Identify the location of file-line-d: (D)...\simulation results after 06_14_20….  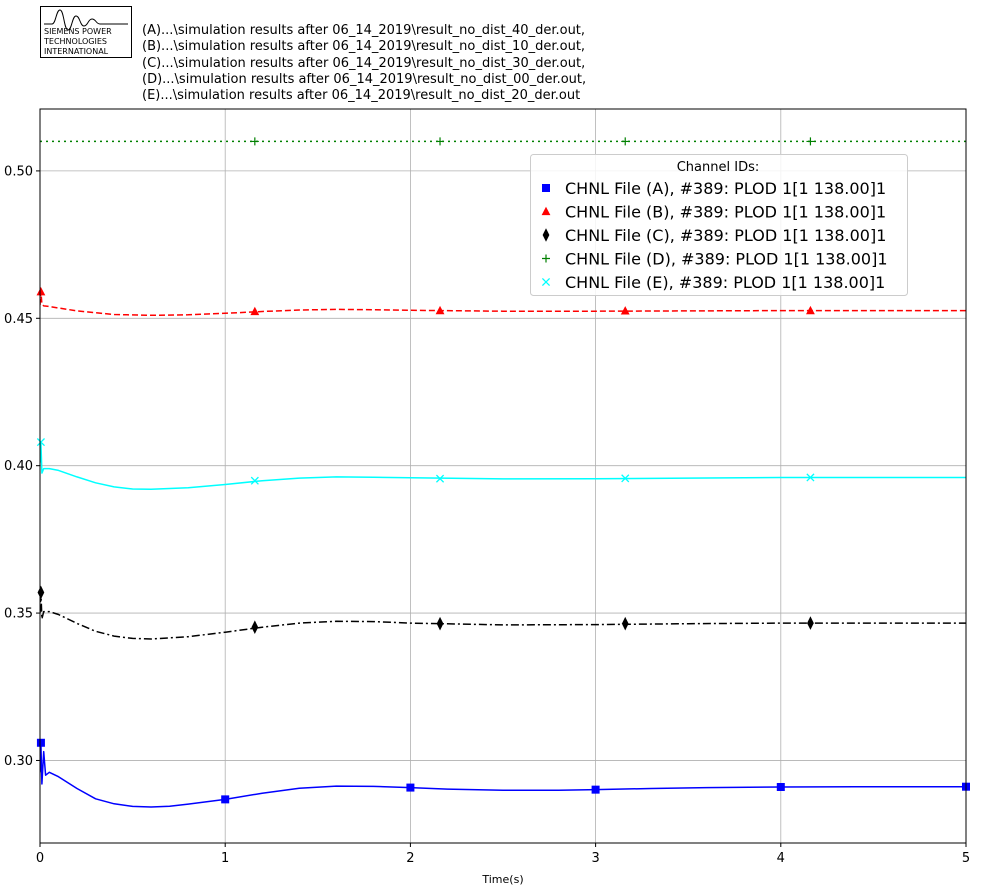
(364, 79).